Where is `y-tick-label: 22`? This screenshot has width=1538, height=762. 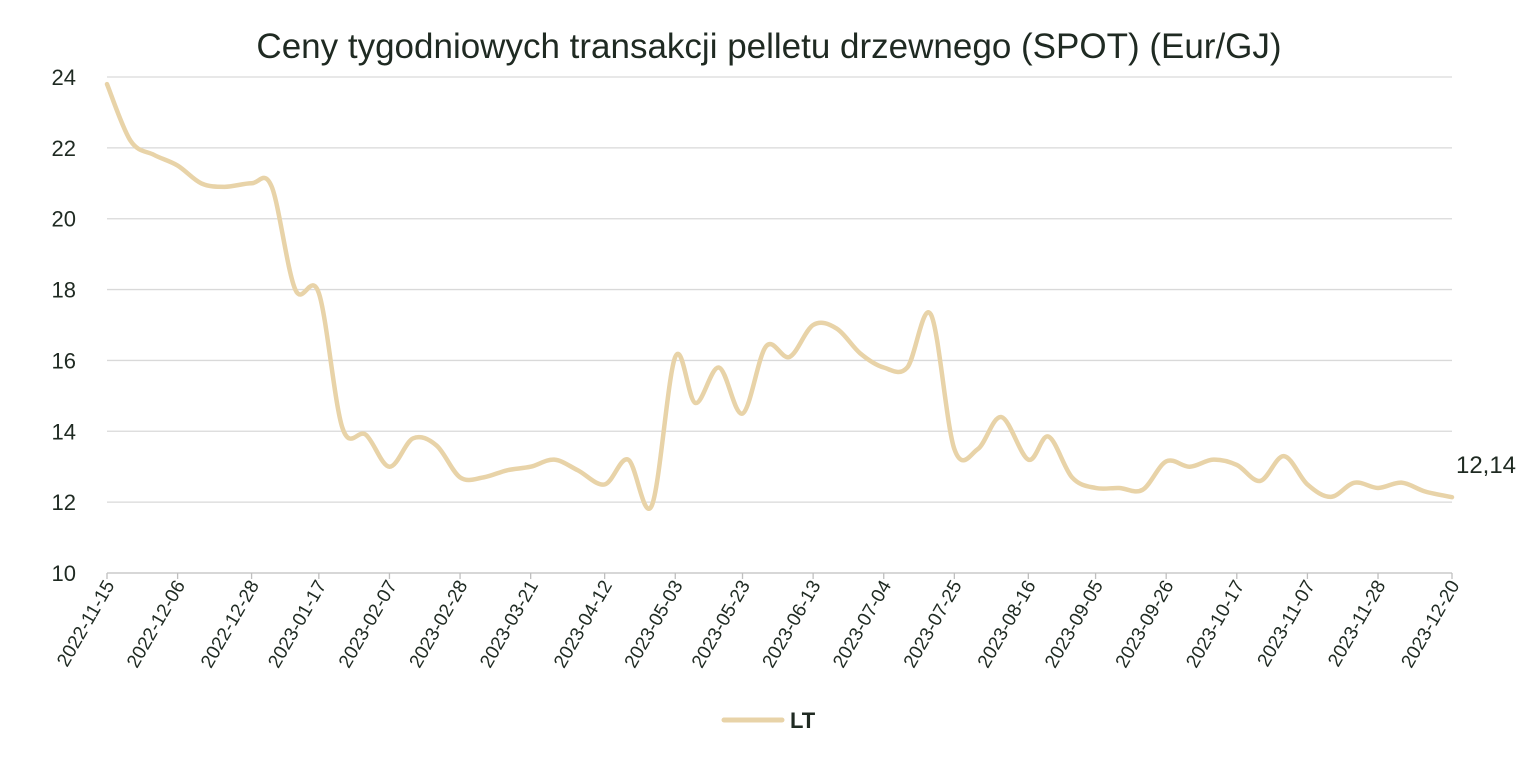 y-tick-label: 22 is located at coordinates (64, 148).